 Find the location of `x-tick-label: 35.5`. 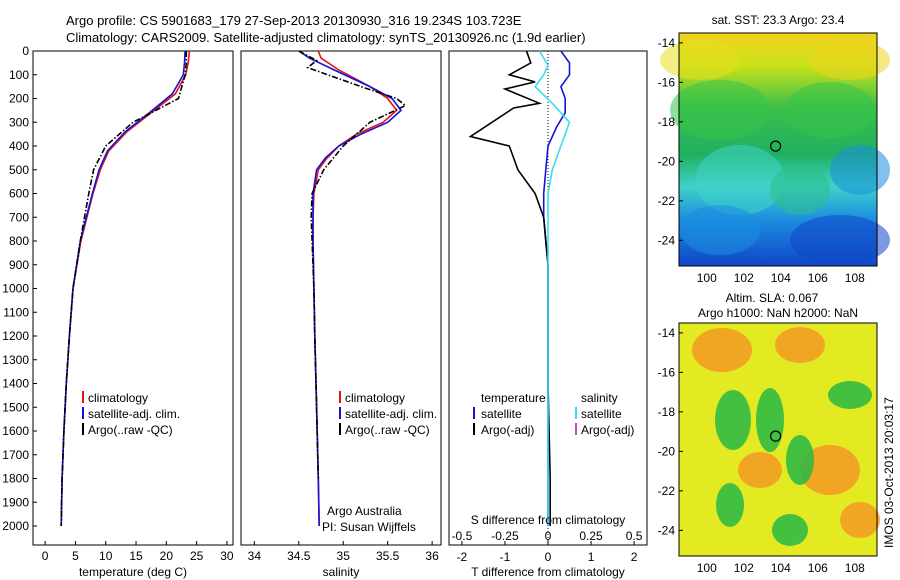

x-tick-label: 35.5 is located at coordinates (388, 556).